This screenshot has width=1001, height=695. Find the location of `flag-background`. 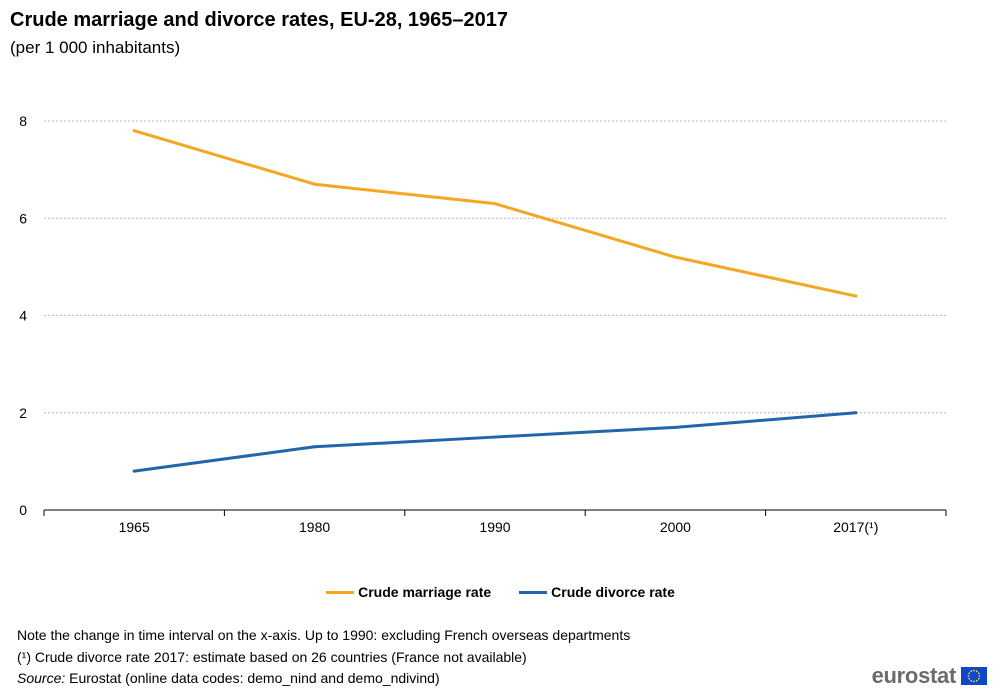

flag-background is located at coordinates (974, 676).